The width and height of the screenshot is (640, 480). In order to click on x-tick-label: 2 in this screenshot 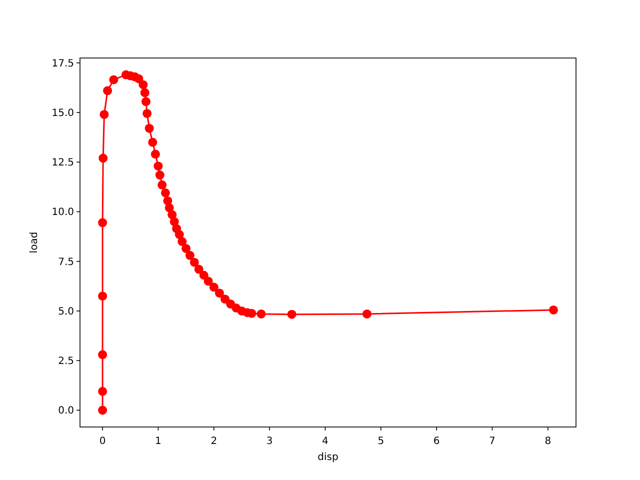, I will do `click(214, 441)`.